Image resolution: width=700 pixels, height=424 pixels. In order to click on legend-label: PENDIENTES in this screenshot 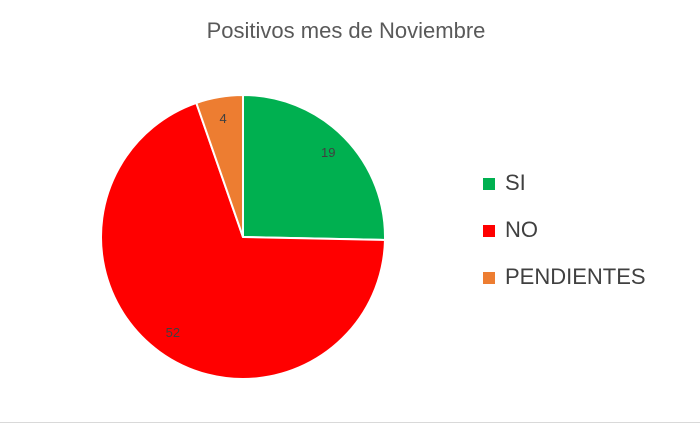, I will do `click(575, 276)`.